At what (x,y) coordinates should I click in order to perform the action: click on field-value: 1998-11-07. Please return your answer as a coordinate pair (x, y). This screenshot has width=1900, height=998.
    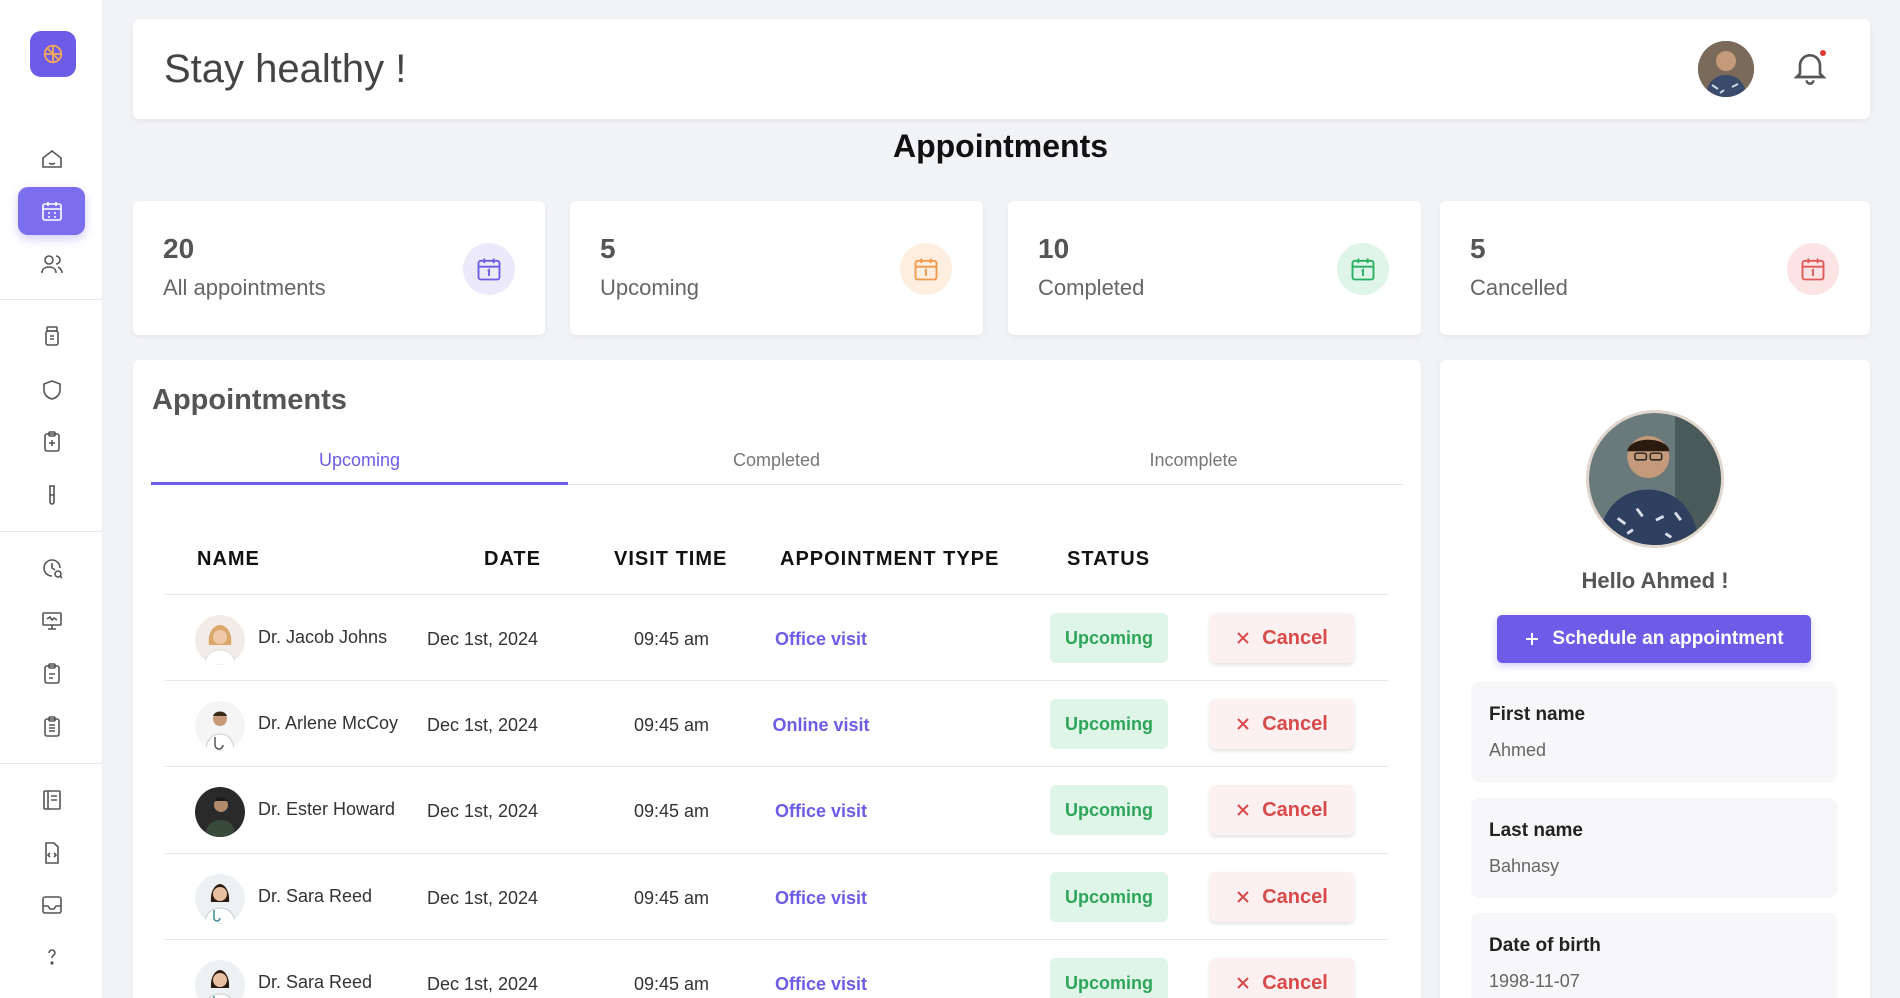
    Looking at the image, I should click on (1534, 981).